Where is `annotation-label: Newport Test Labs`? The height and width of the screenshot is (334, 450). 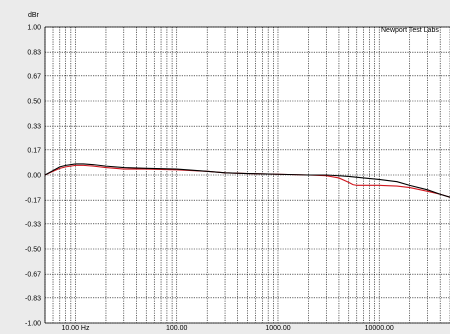 annotation-label: Newport Test Labs is located at coordinates (410, 30).